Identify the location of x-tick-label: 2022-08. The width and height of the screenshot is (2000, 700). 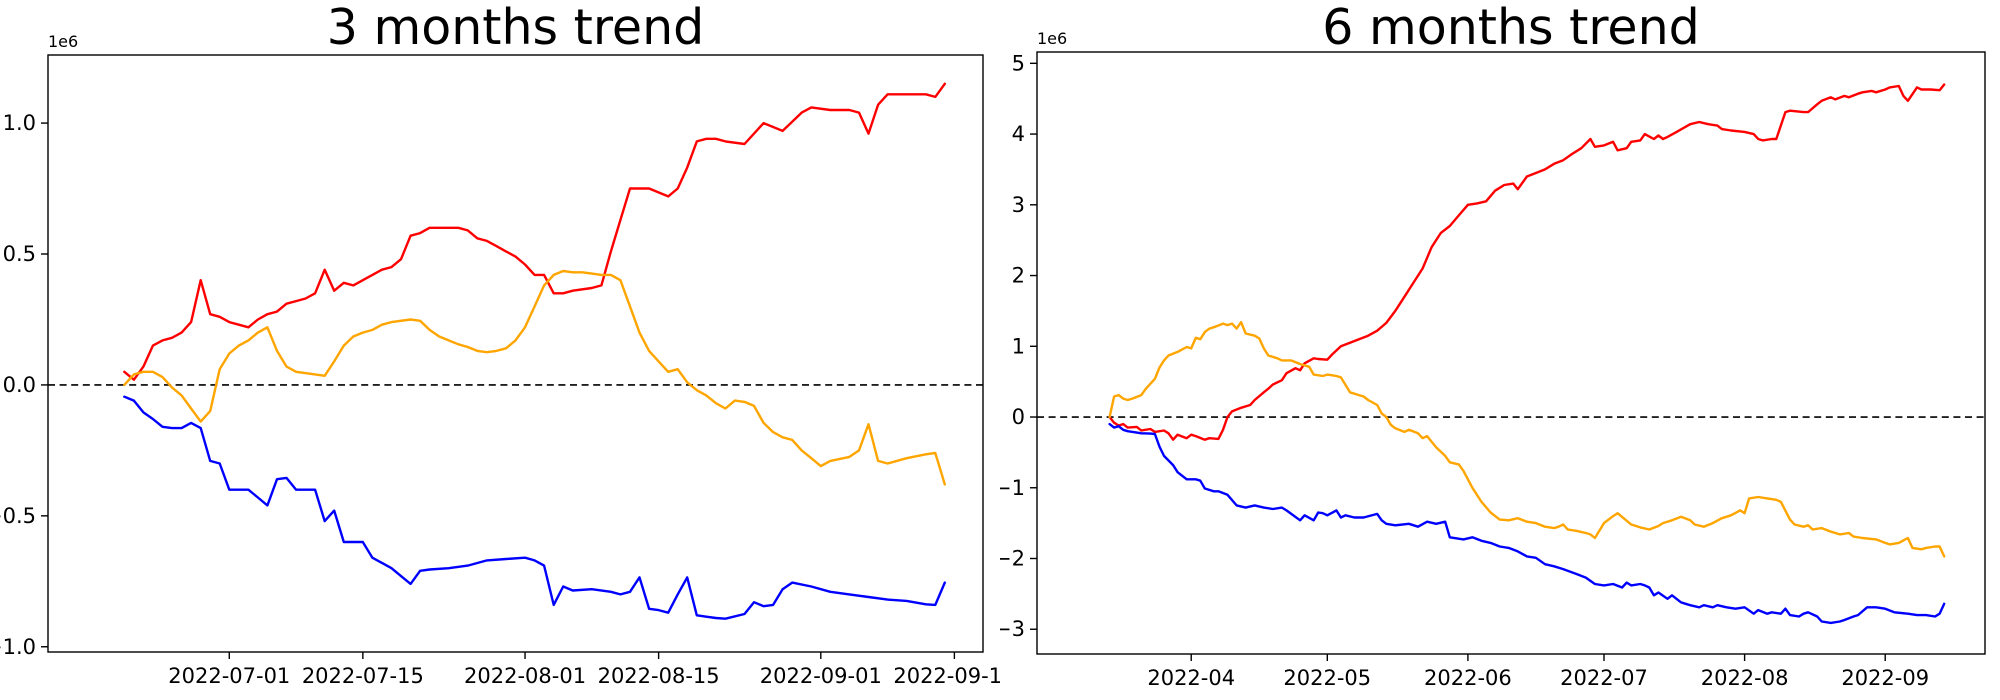
(1745, 678).